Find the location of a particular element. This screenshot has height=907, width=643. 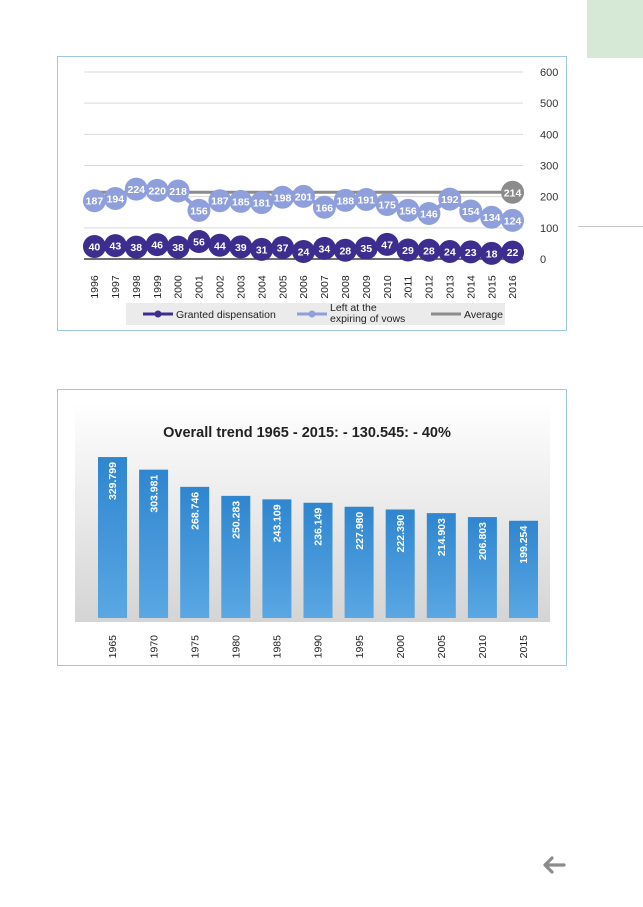

y-tick-label: 600 is located at coordinates (549, 73).